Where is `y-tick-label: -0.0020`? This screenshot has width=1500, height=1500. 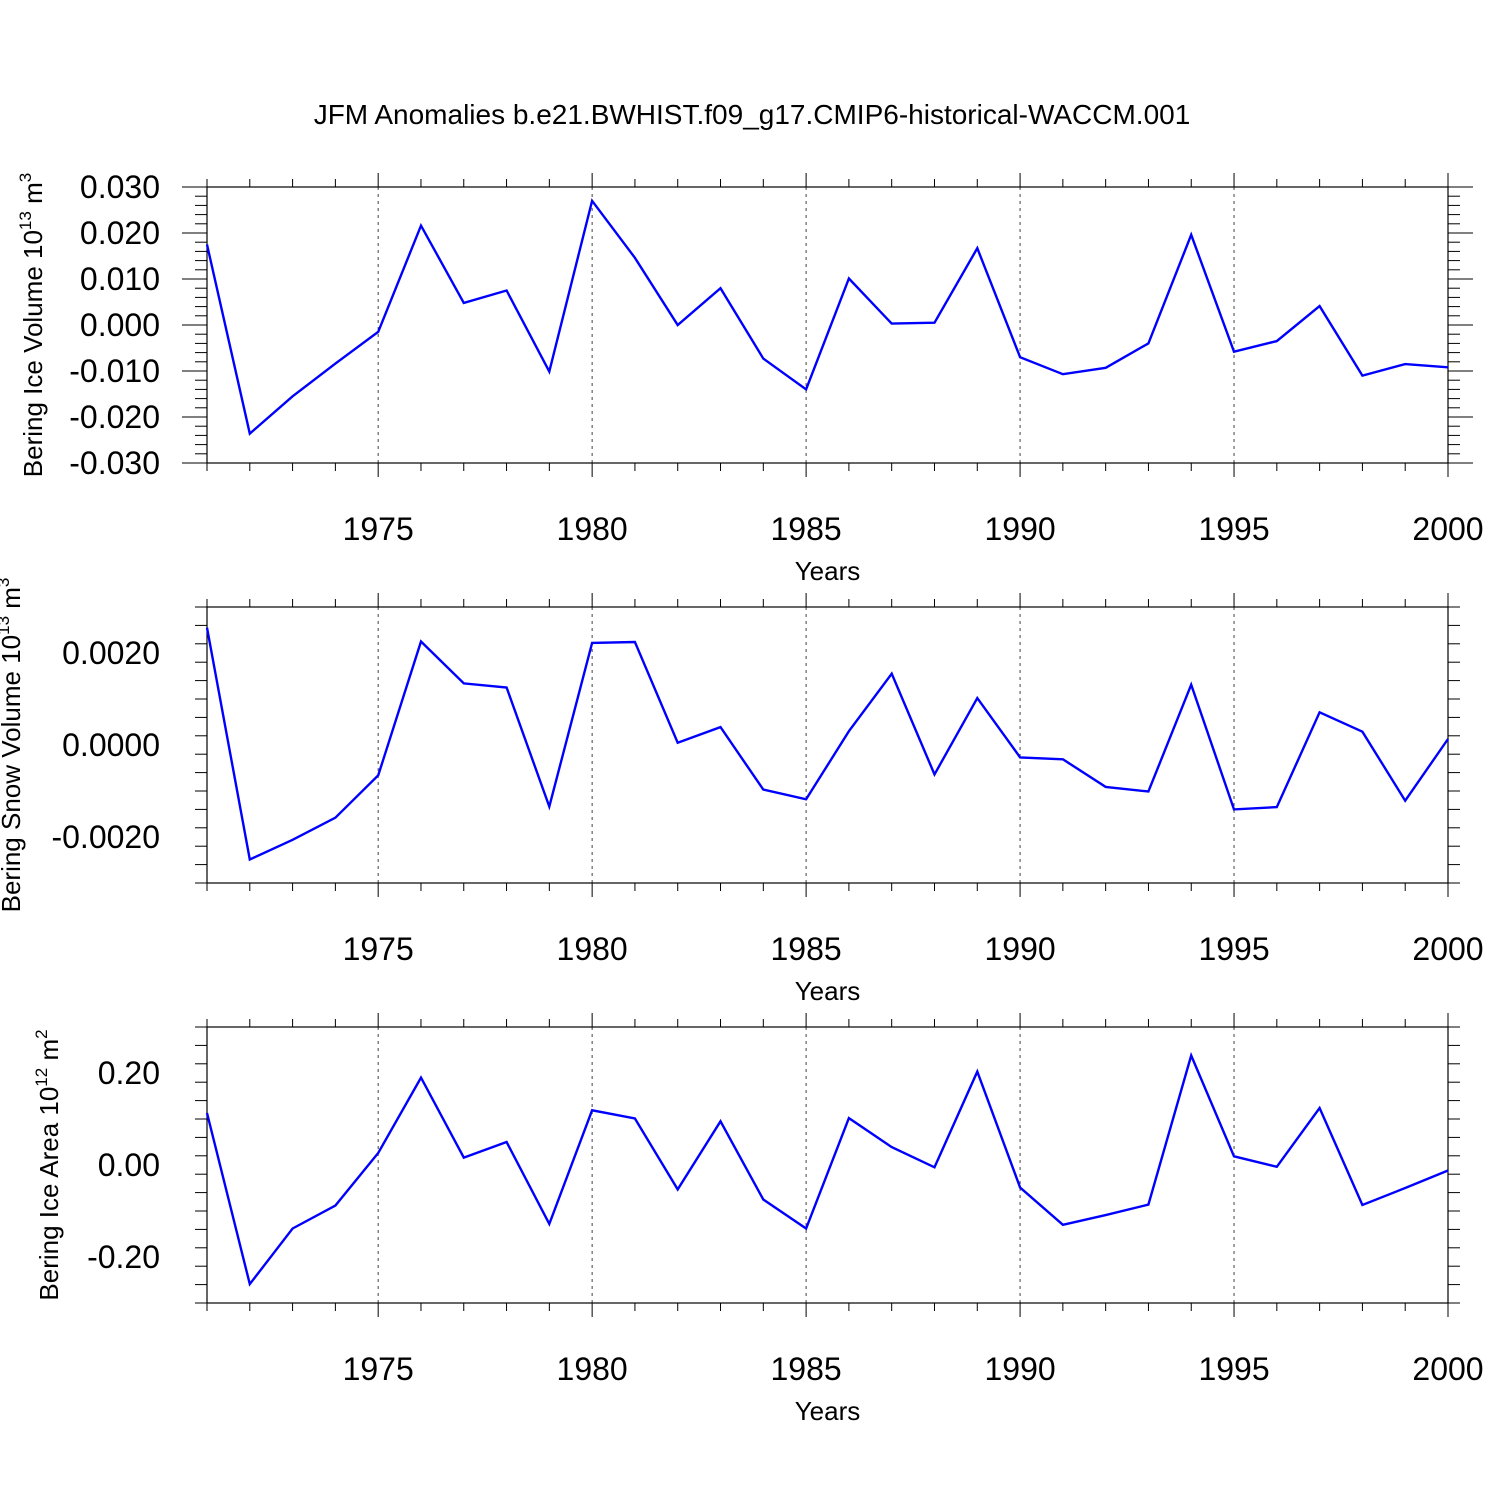 y-tick-label: -0.0020 is located at coordinates (105, 837).